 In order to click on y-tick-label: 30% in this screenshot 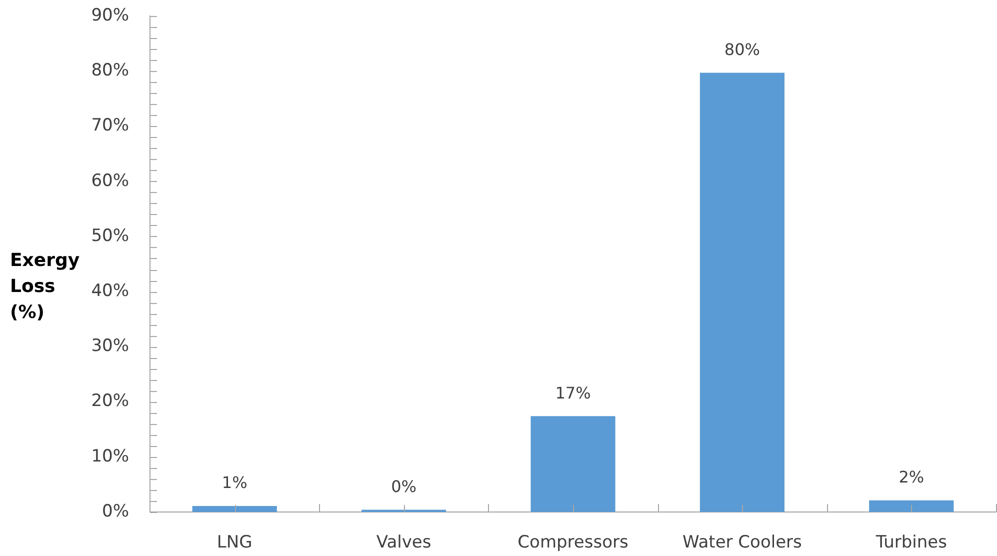, I will do `click(110, 346)`.